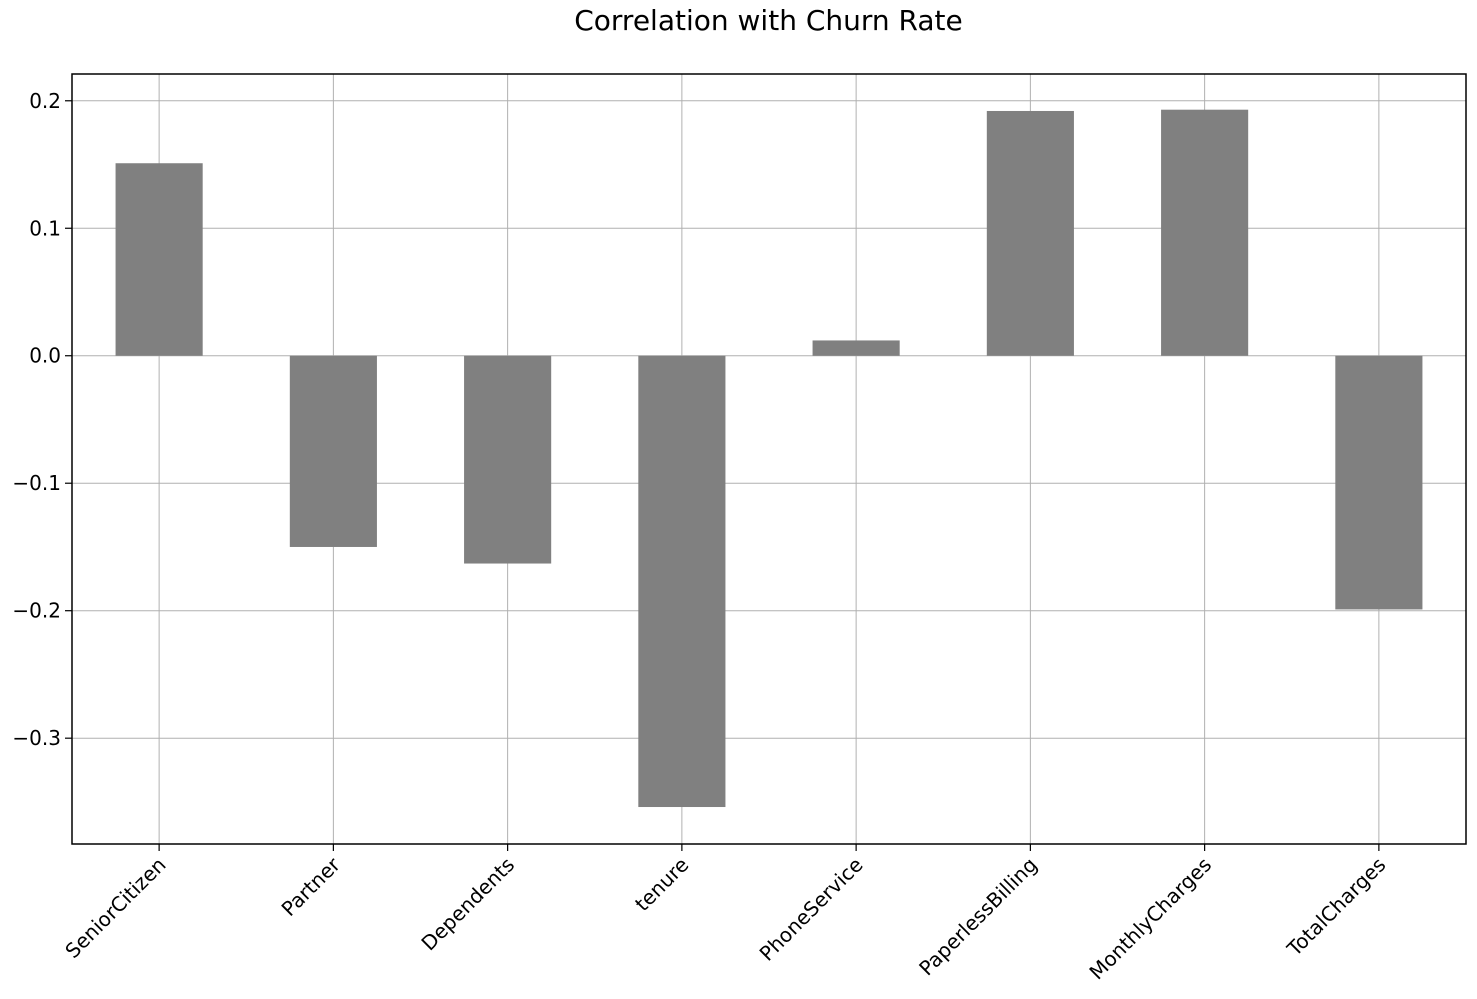 The width and height of the screenshot is (1477, 999). What do you see at coordinates (768, 20) in the screenshot?
I see `chart-title: Correlation with Churn Rate` at bounding box center [768, 20].